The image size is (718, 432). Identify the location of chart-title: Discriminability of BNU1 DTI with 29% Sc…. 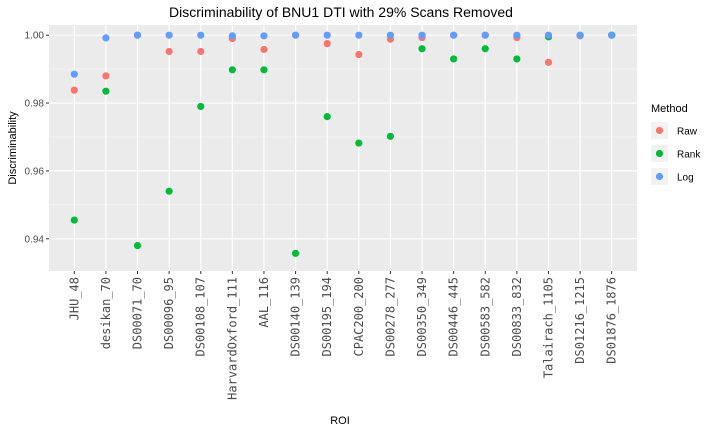
(341, 12).